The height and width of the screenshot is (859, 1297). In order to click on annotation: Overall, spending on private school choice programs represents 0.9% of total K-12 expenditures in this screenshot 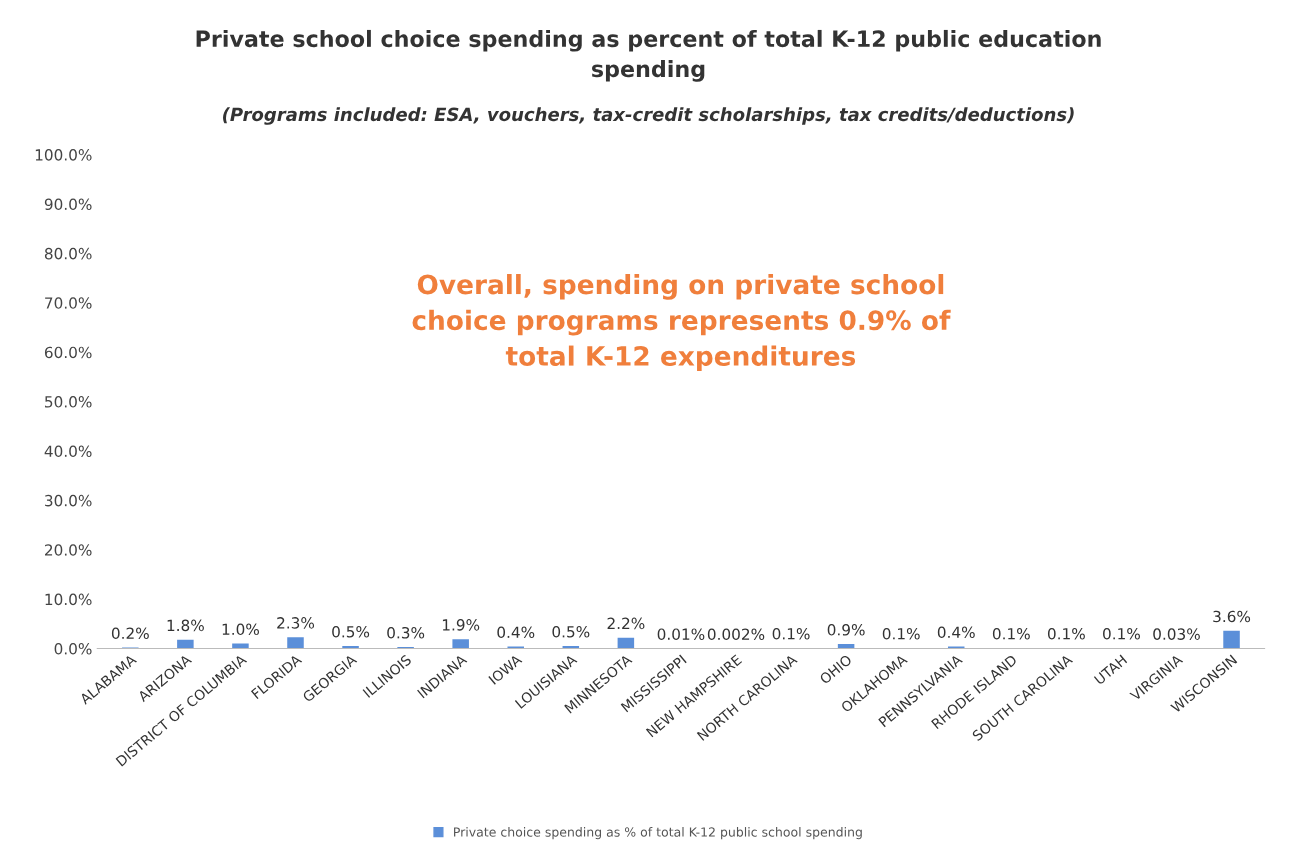, I will do `click(681, 323)`.